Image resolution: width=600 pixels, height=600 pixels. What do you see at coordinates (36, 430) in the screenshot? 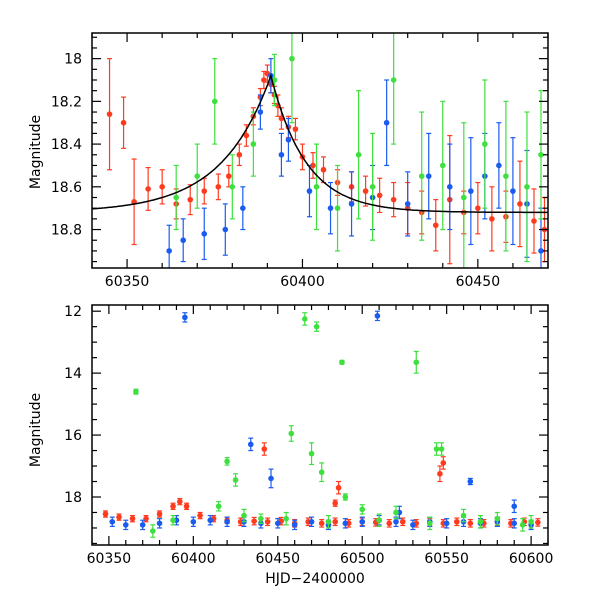
I see `bottom-y-axis-label: Magnitude` at bounding box center [36, 430].